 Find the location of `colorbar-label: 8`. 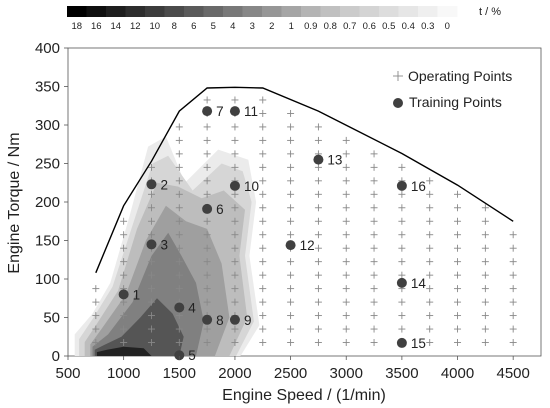

colorbar-label: 8 is located at coordinates (174, 26).